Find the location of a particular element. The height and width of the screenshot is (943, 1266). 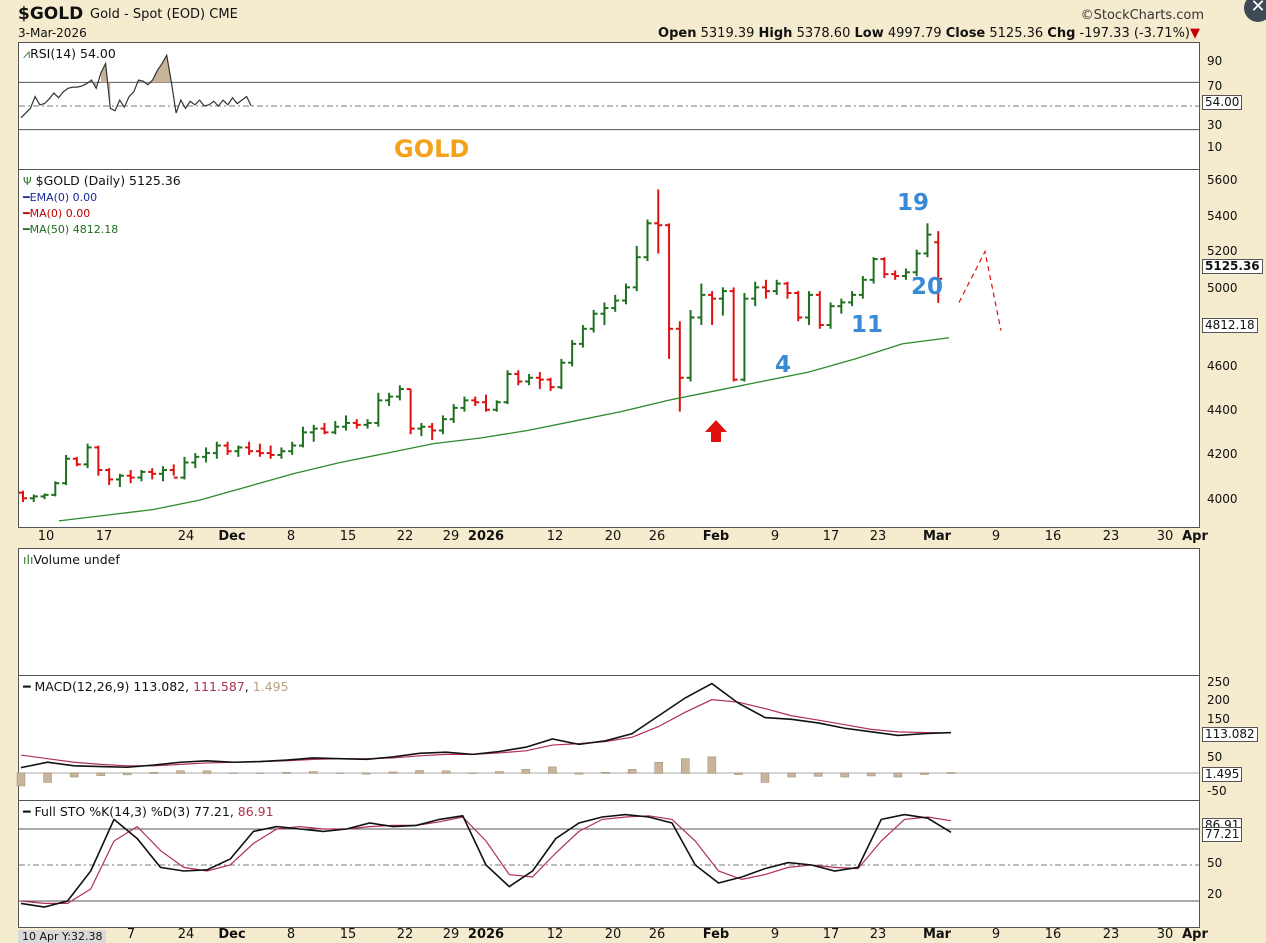

close-value: 5125.36 is located at coordinates (1016, 33).